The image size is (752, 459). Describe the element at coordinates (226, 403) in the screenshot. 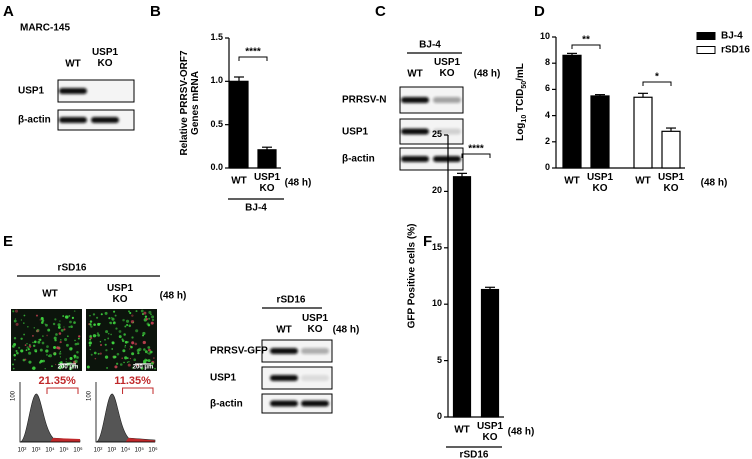

I see `blot-row-label: β-actin` at that location.